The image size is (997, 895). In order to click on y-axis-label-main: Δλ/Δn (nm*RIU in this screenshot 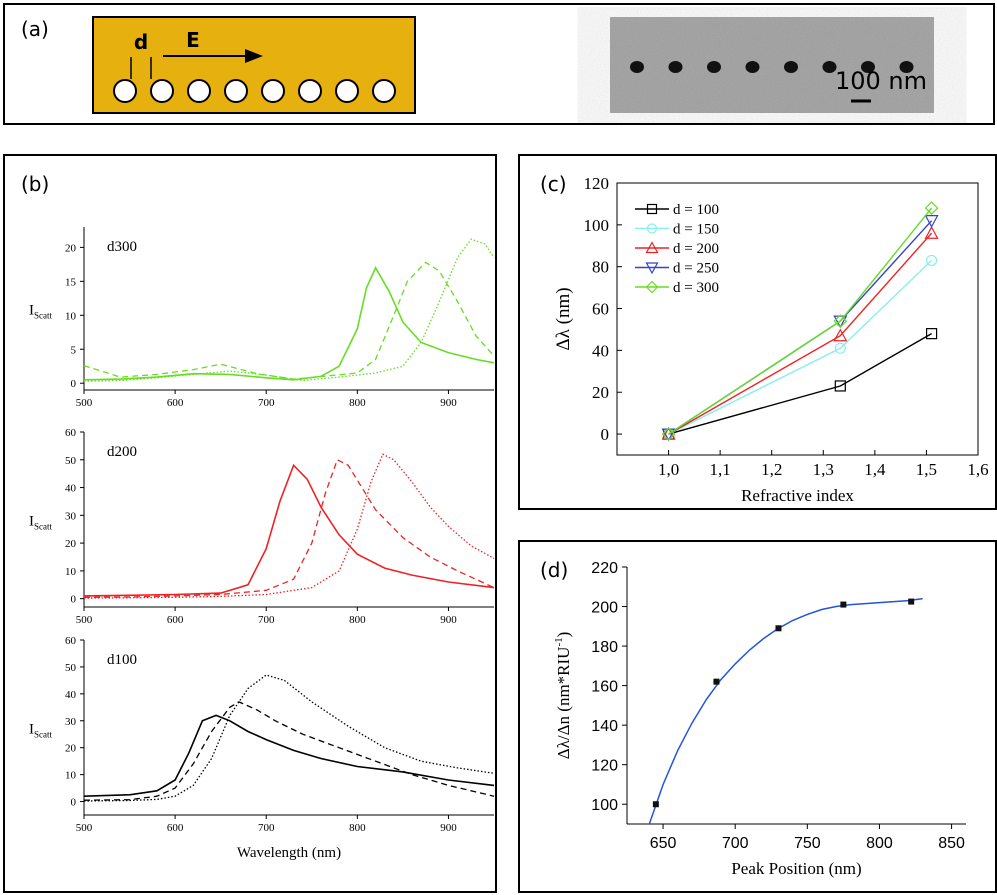, I will do `click(563, 703)`.